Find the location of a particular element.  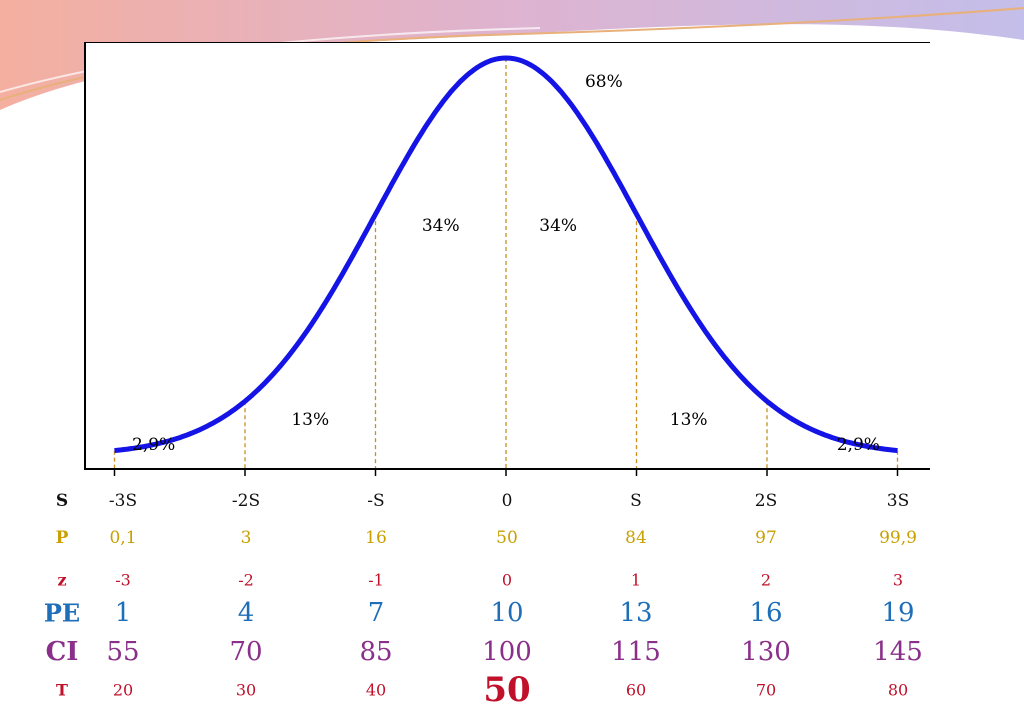

table-cell-s: -S is located at coordinates (376, 501).